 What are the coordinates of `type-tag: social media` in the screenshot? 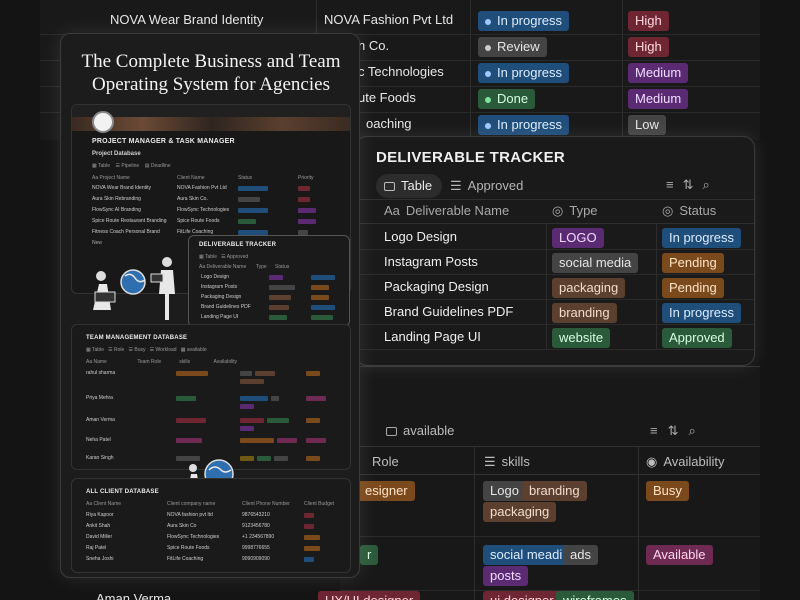 It's located at (595, 263).